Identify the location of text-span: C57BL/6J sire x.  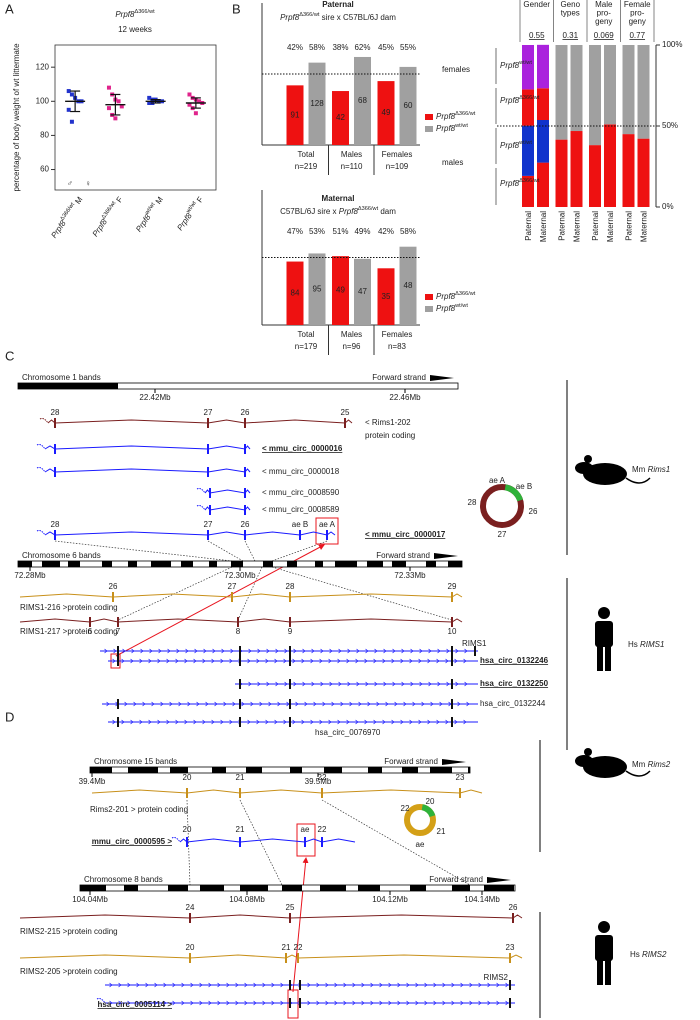
(309, 211).